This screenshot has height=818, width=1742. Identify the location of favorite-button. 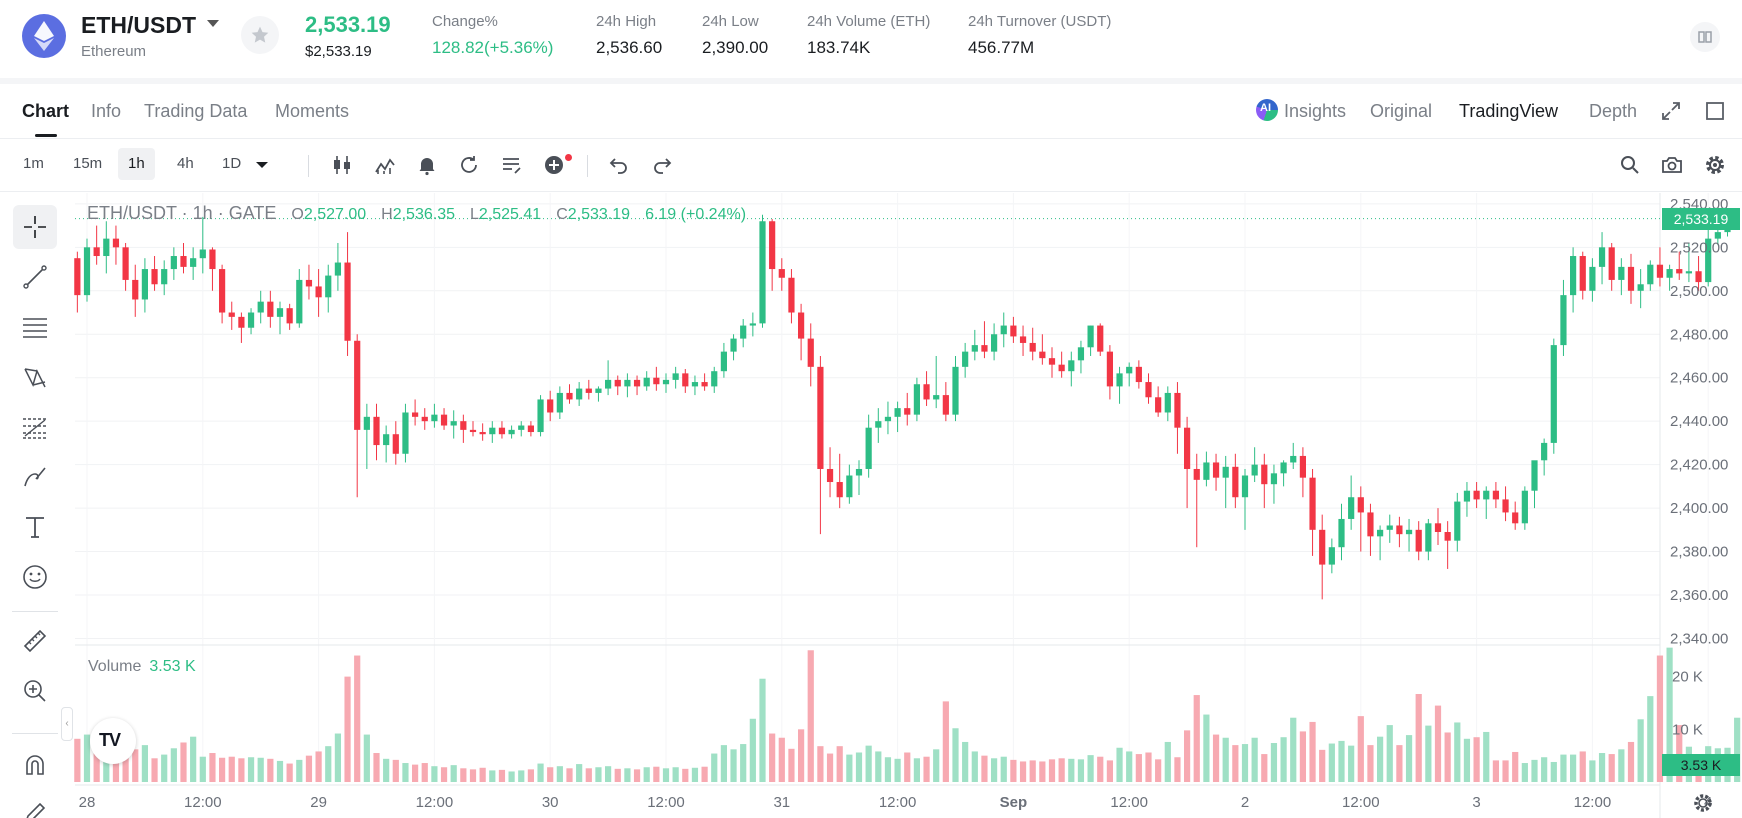
(260, 35).